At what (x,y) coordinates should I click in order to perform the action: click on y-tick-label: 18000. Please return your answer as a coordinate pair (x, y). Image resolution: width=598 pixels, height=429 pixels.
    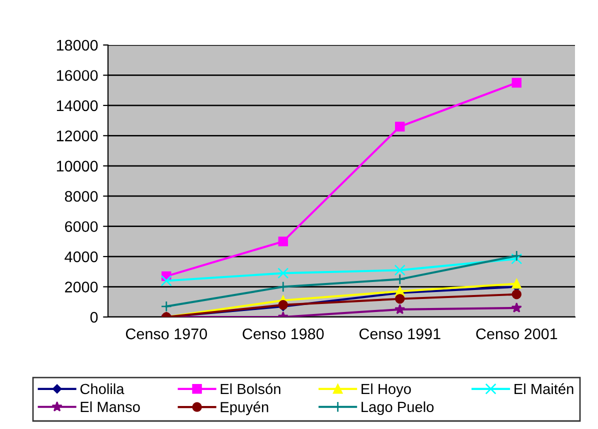
    Looking at the image, I should click on (77, 45).